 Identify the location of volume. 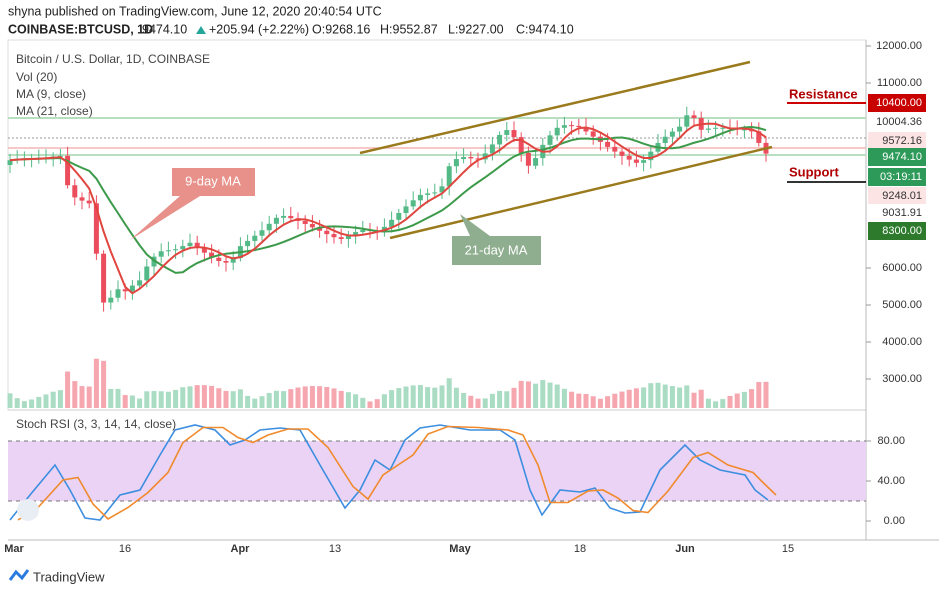
(388, 383).